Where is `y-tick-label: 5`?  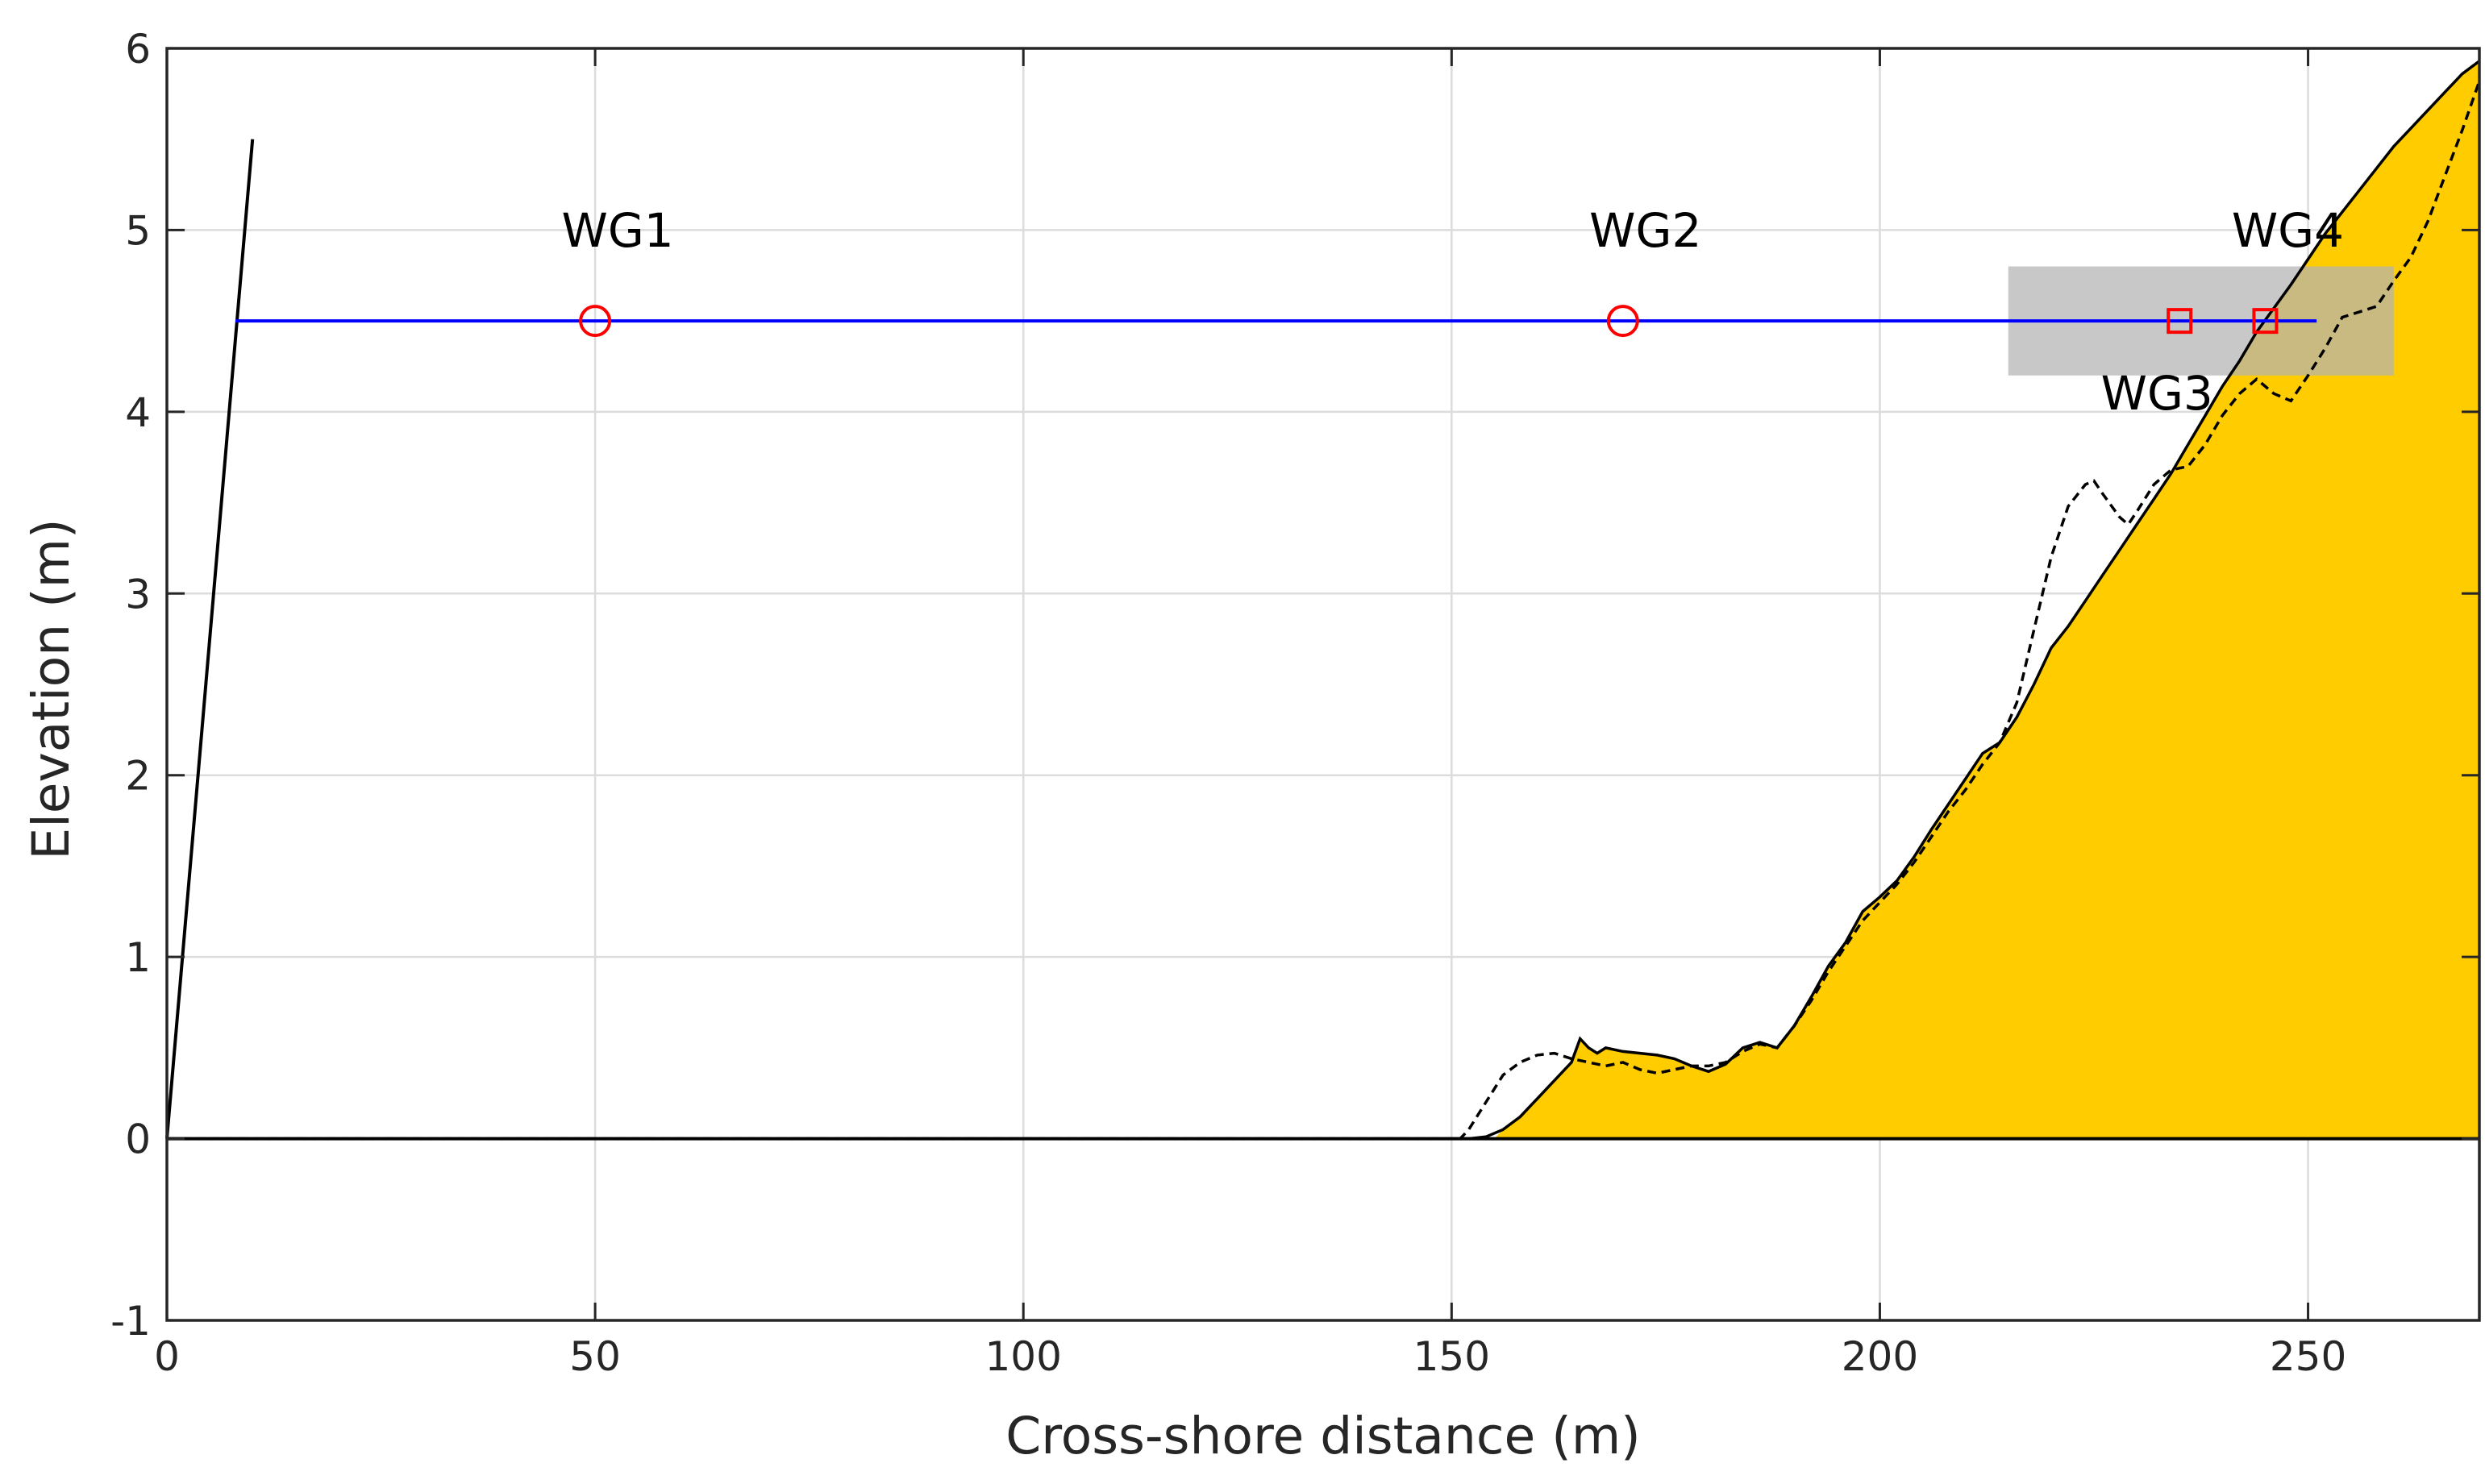 y-tick-label: 5 is located at coordinates (138, 230).